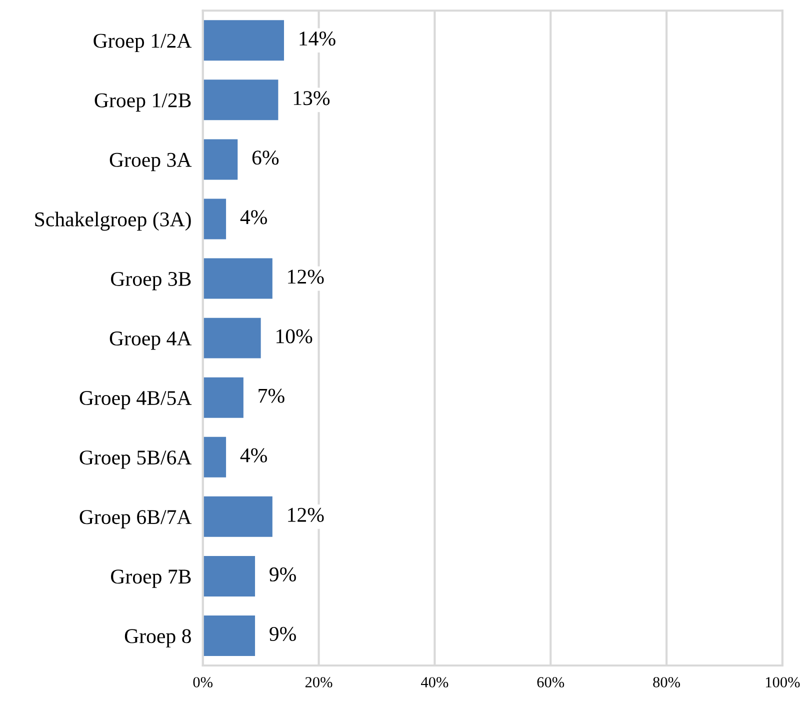 The image size is (805, 708). Describe the element at coordinates (157, 638) in the screenshot. I see `y-tick-label: Groep 8` at that location.